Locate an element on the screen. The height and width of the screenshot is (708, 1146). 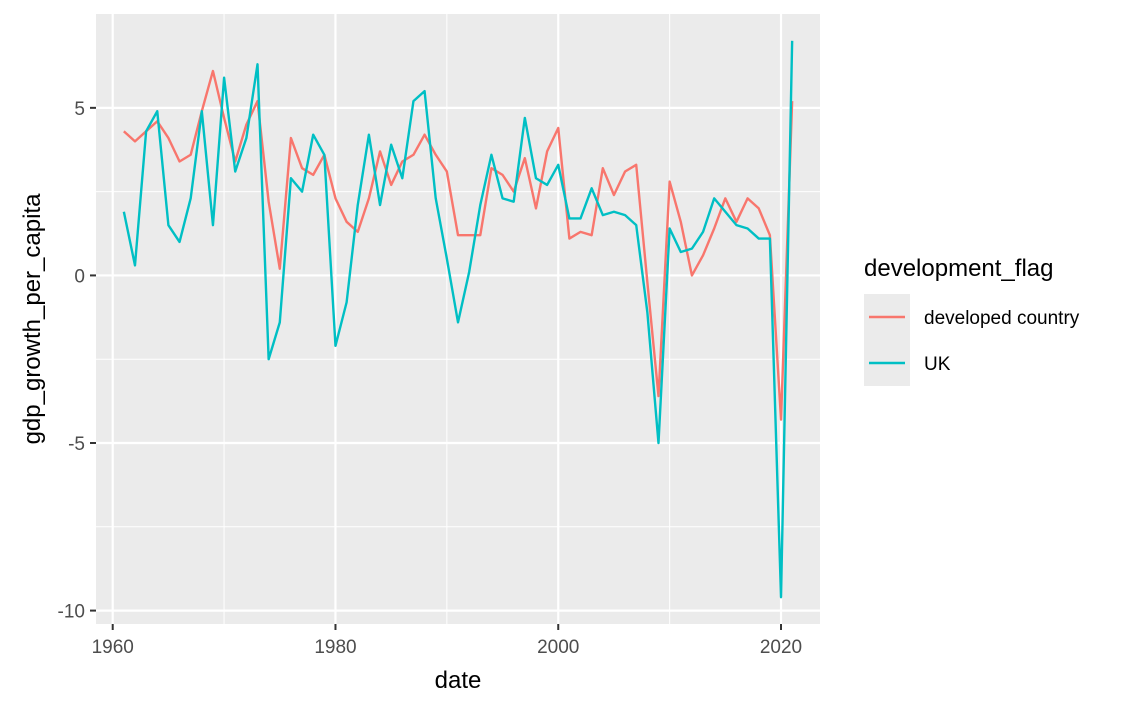
x-tick-label: 2000 is located at coordinates (558, 647).